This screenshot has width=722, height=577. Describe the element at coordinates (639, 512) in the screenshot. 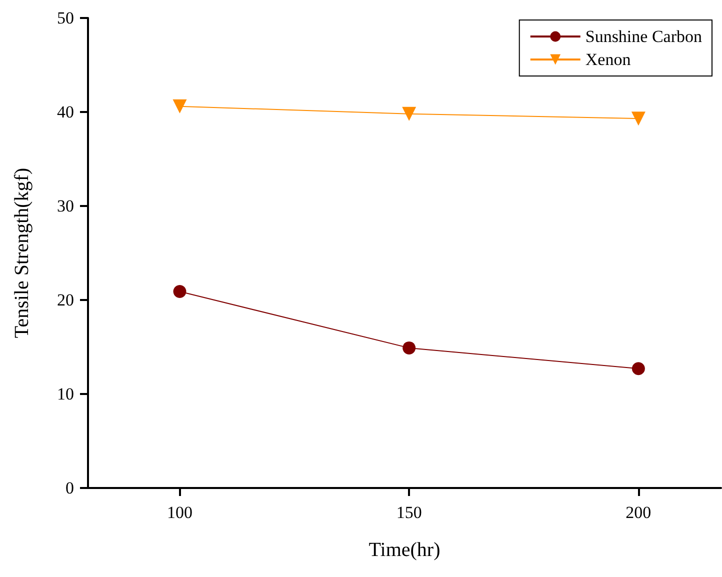

I see `x-tick-label: 200` at that location.